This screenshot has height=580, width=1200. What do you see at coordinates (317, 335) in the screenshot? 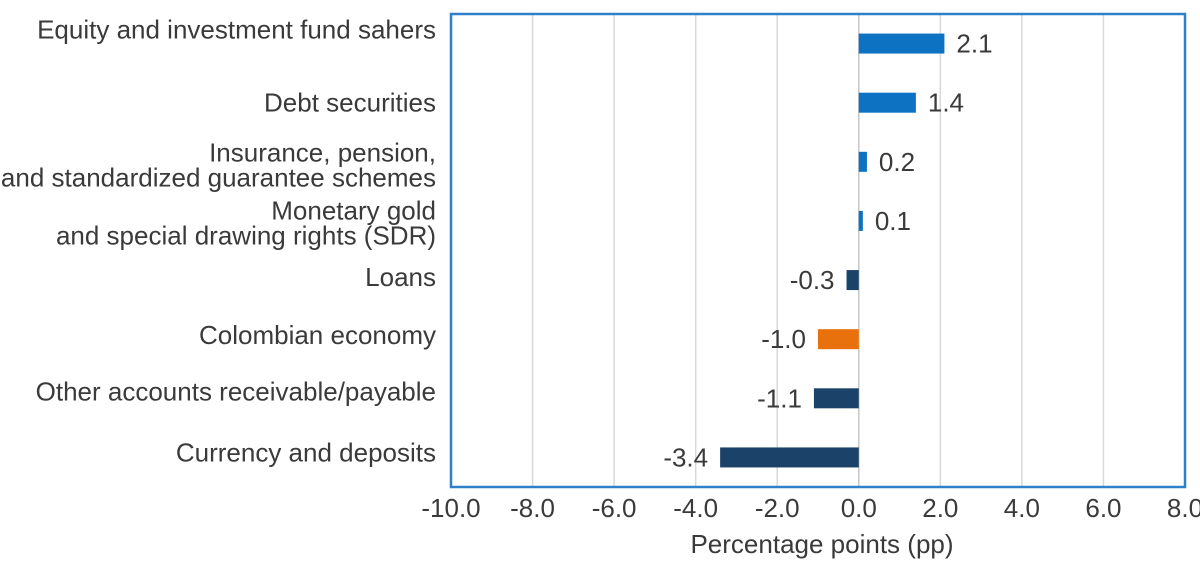
I see `category-label: Colombian economy` at bounding box center [317, 335].